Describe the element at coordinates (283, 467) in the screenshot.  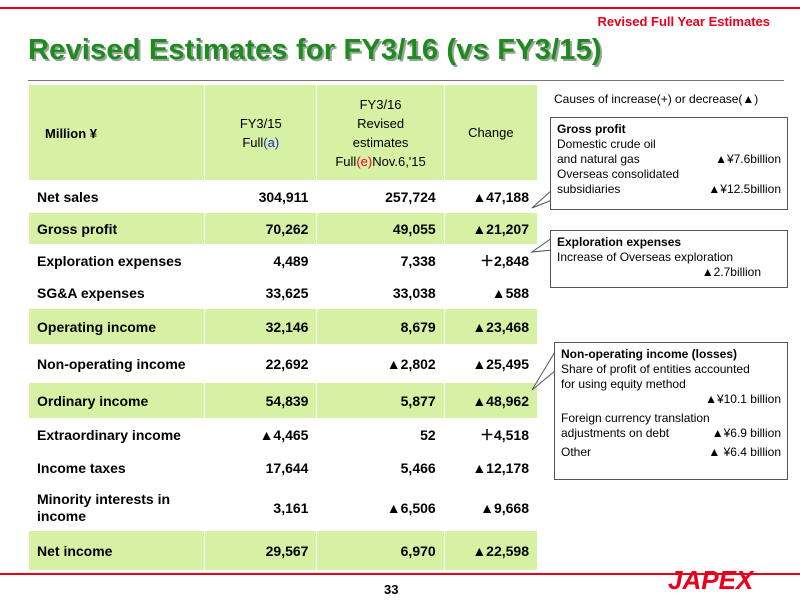
I see `table-row: Income taxes 17,644 5,466 ▲12,178` at that location.